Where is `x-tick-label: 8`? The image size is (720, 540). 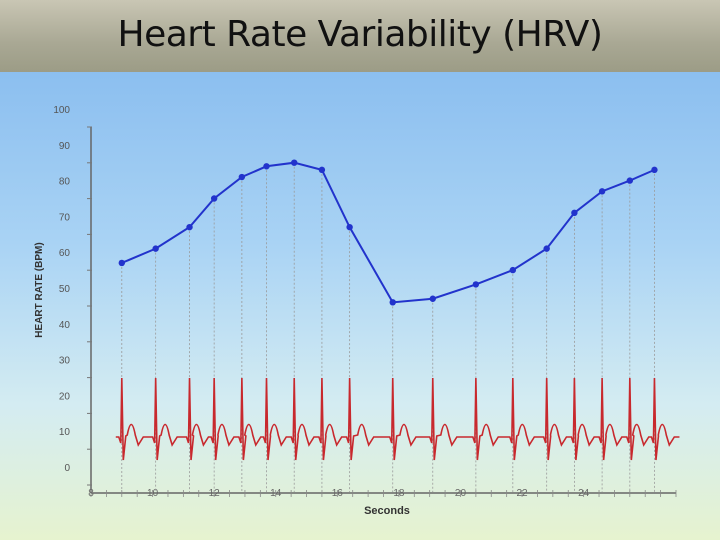
x-tick-label: 8 is located at coordinates (91, 493).